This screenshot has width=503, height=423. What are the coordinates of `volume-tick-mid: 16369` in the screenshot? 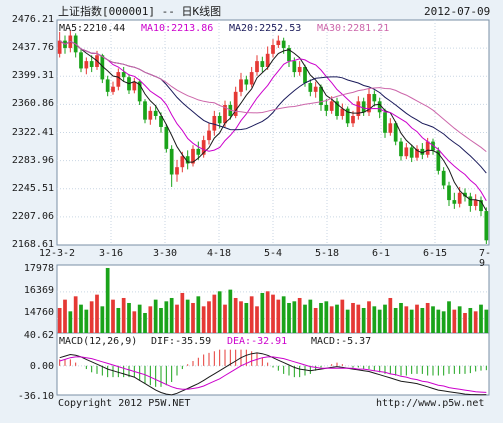 It's located at (38, 290).